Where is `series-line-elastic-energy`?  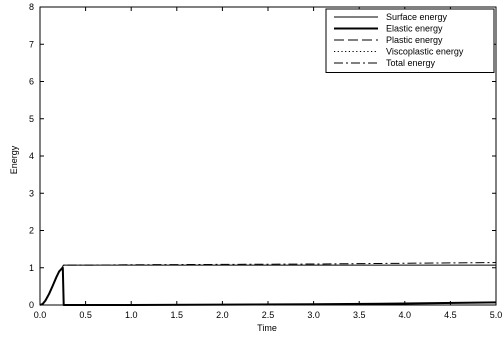 series-line-elastic-energy is located at coordinates (268, 286).